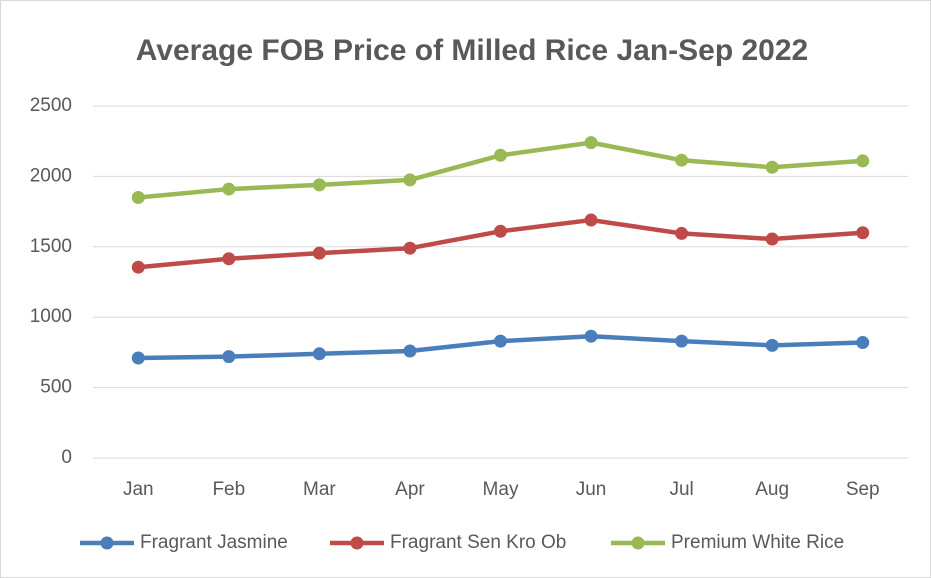 This screenshot has height=578, width=931. Describe the element at coordinates (319, 489) in the screenshot. I see `x-tick-label: Mar` at that location.